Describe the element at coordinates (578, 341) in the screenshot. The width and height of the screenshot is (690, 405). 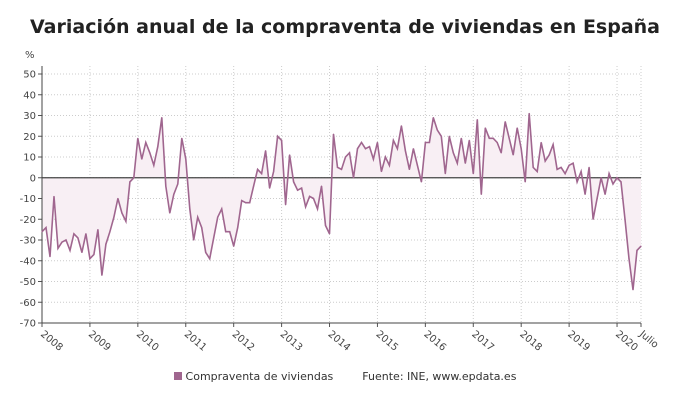
I see `x-tick-label: 2019` at that location.